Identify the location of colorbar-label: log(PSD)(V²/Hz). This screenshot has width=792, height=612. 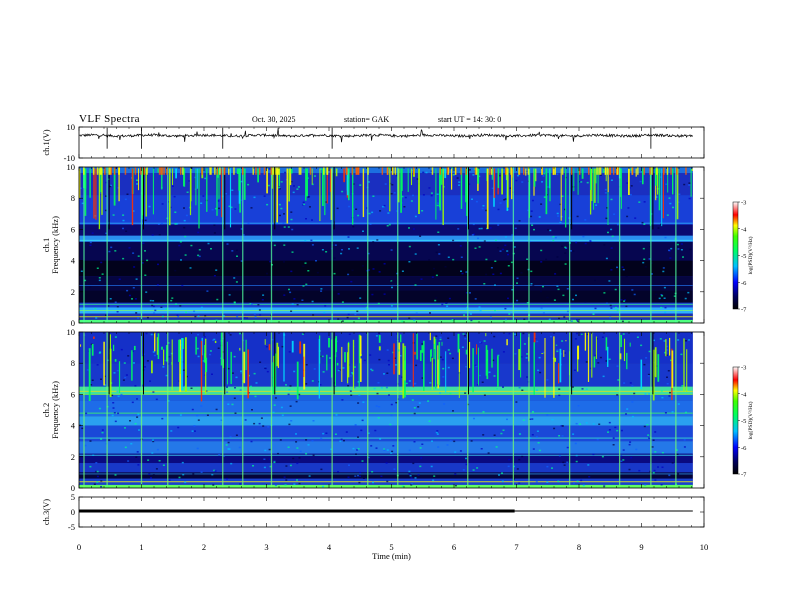
(750, 420).